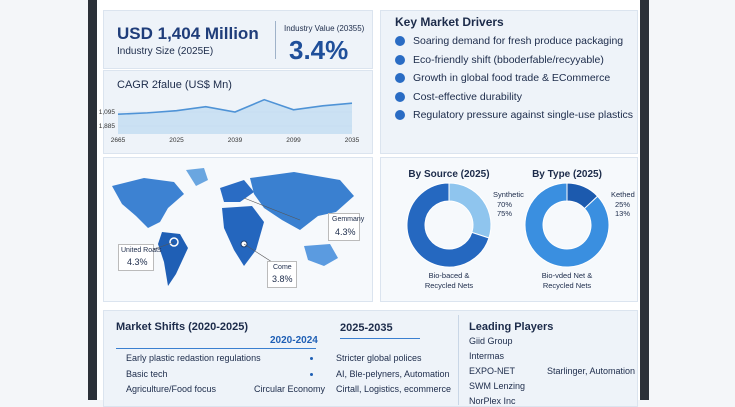 This screenshot has width=735, height=407. What do you see at coordinates (591, 371) in the screenshot?
I see `players-note: Starlinger, Automation` at bounding box center [591, 371].